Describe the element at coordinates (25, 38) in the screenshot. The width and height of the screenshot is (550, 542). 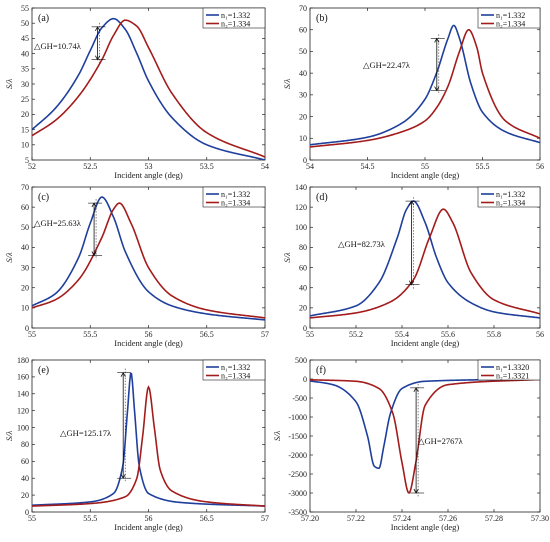
I see `y-tick-label: 45` at that location.